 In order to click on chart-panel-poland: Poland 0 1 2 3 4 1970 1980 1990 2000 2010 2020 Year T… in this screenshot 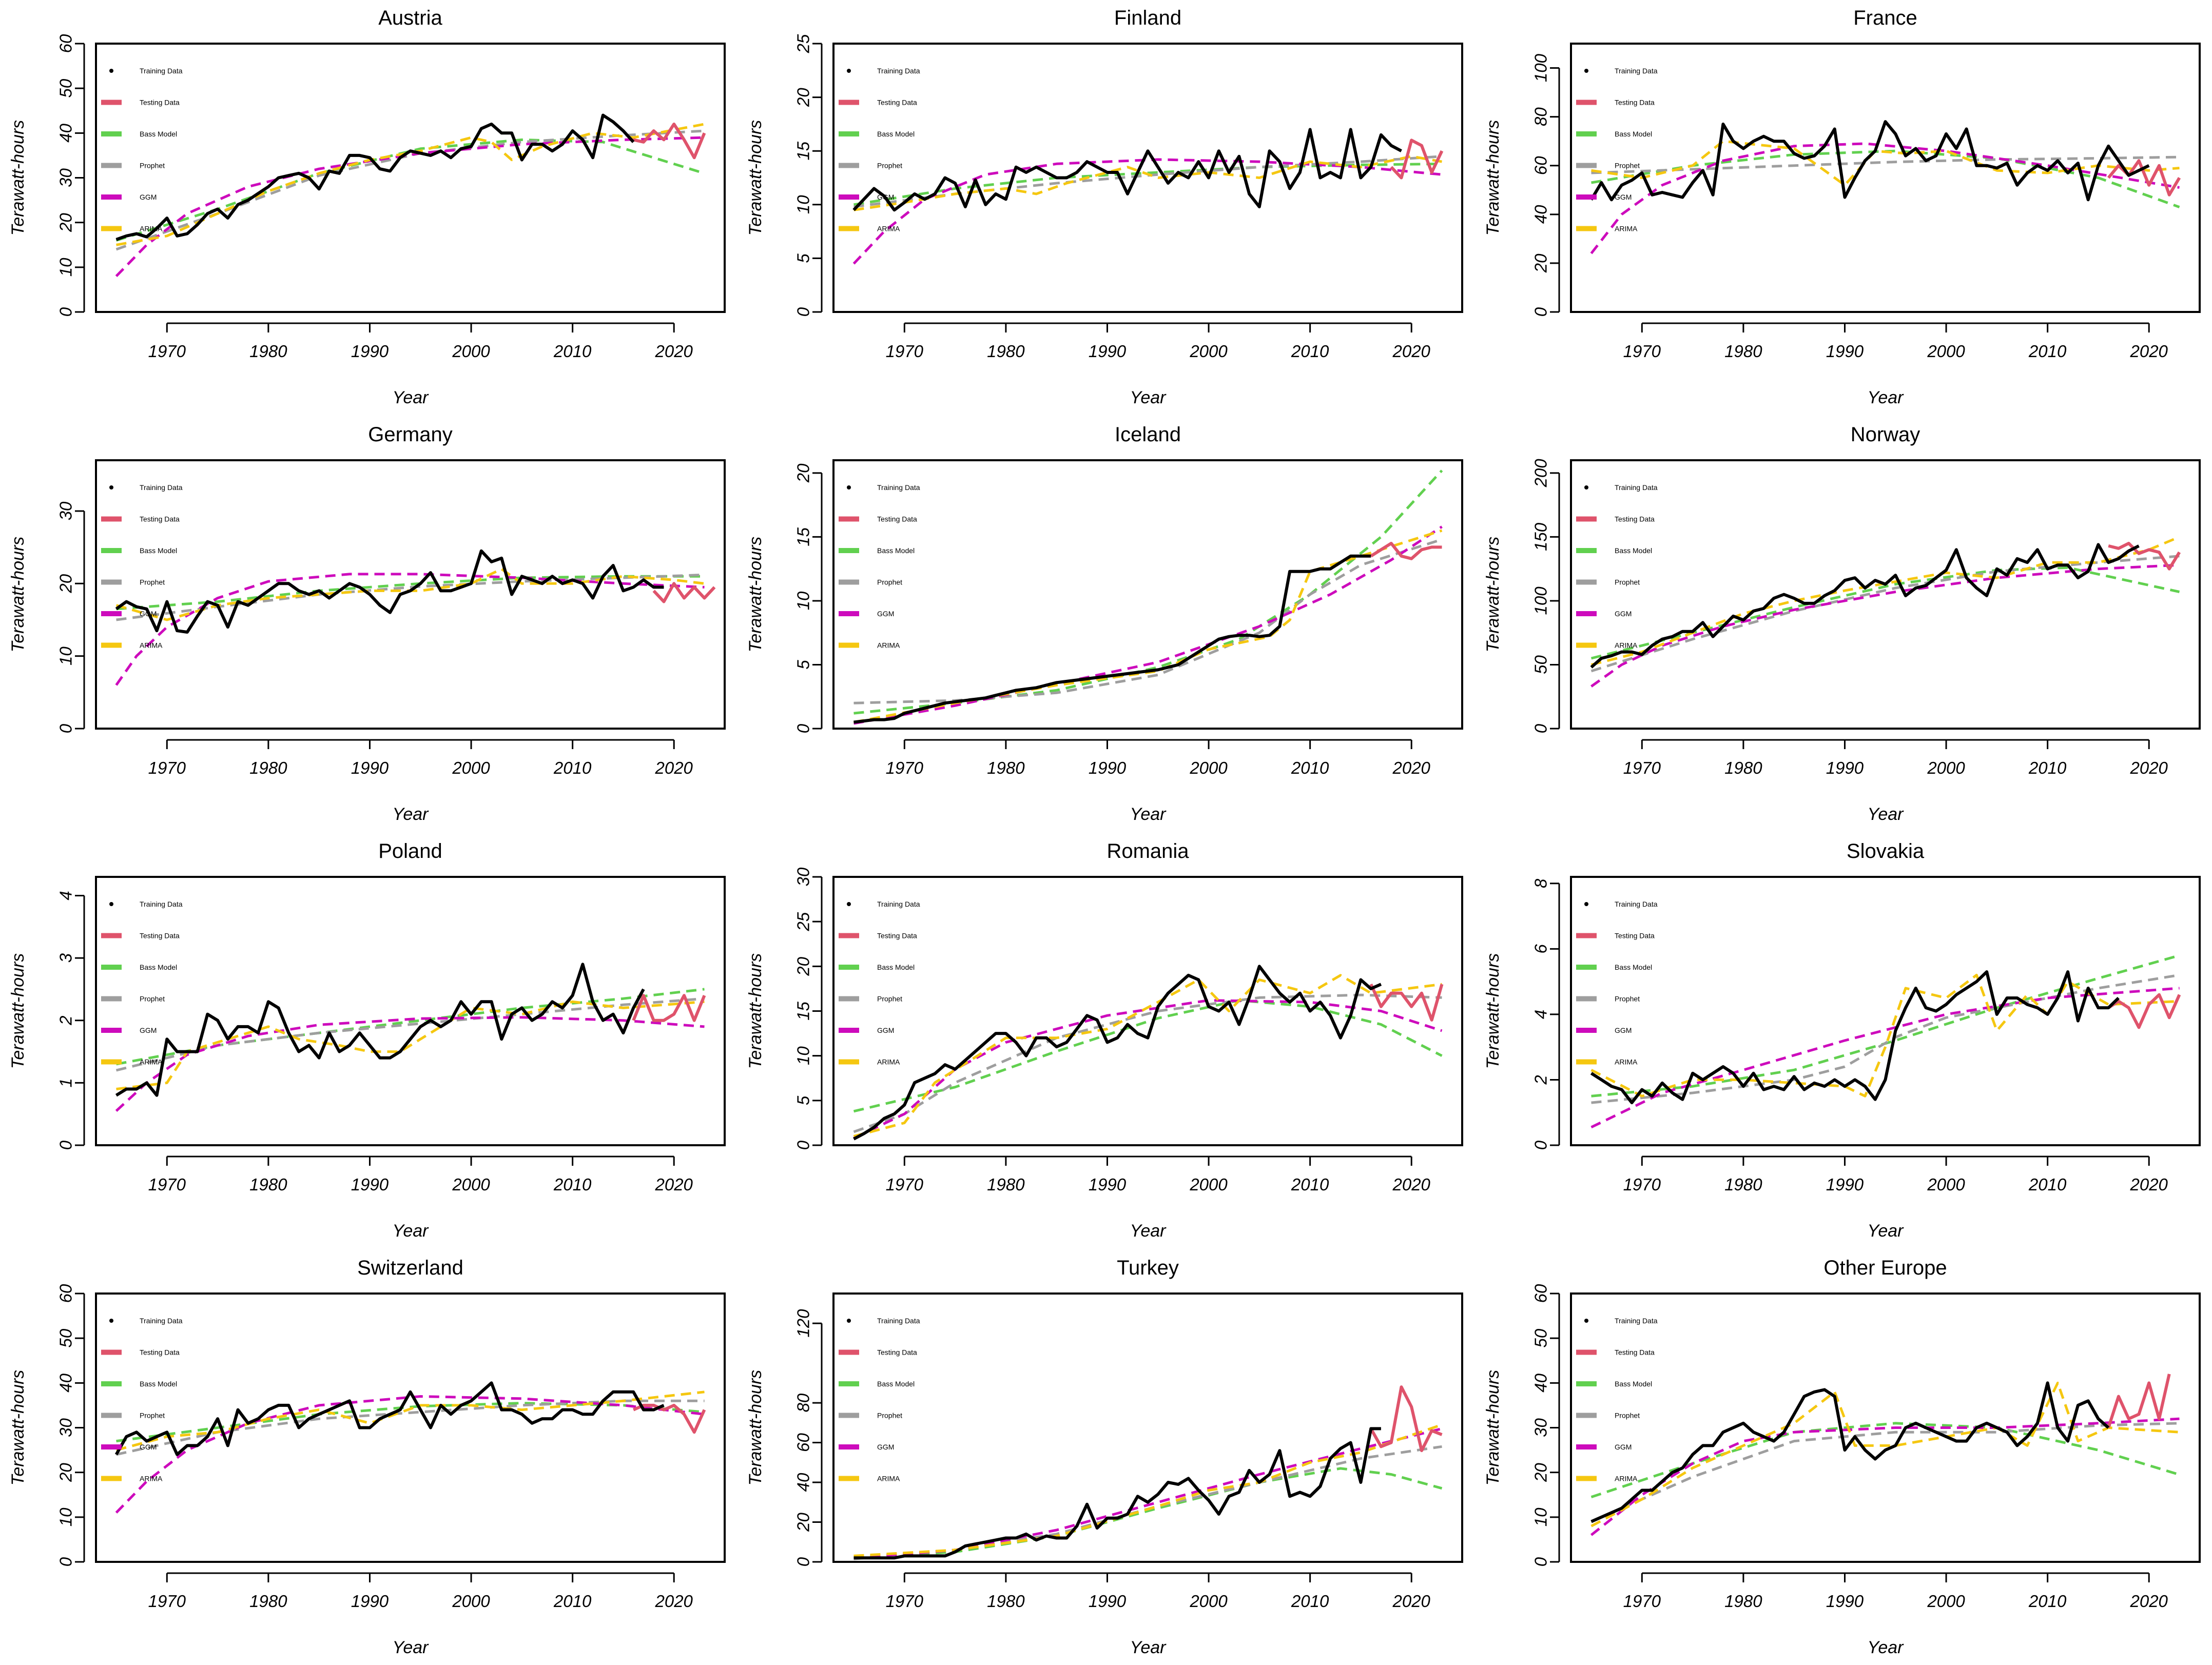, I will do `click(368, 1040)`.